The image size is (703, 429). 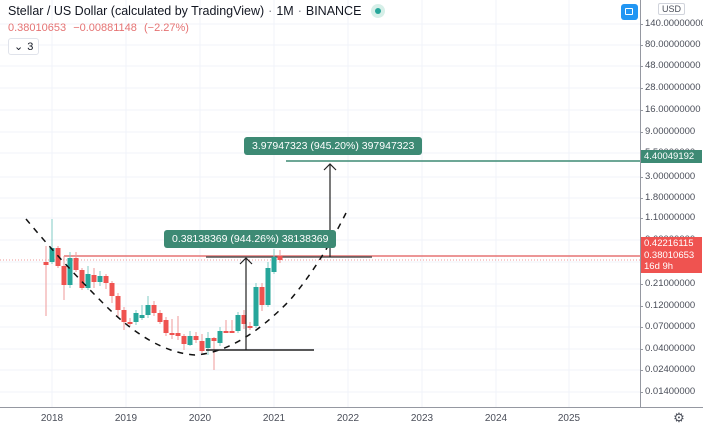 What do you see at coordinates (105, 28) in the screenshot?
I see `price-change: −0.00881148` at bounding box center [105, 28].